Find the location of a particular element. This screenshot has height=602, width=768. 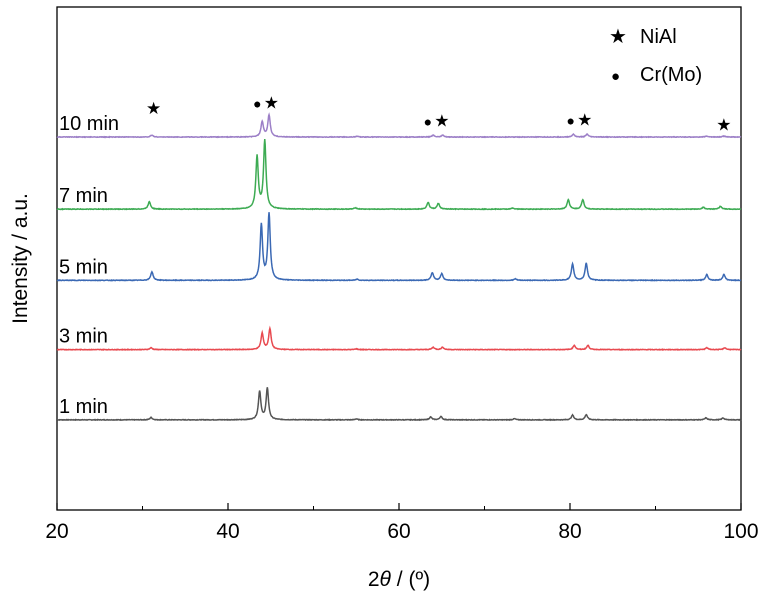

x-axis-label-unit: / (º) is located at coordinates (410, 579).